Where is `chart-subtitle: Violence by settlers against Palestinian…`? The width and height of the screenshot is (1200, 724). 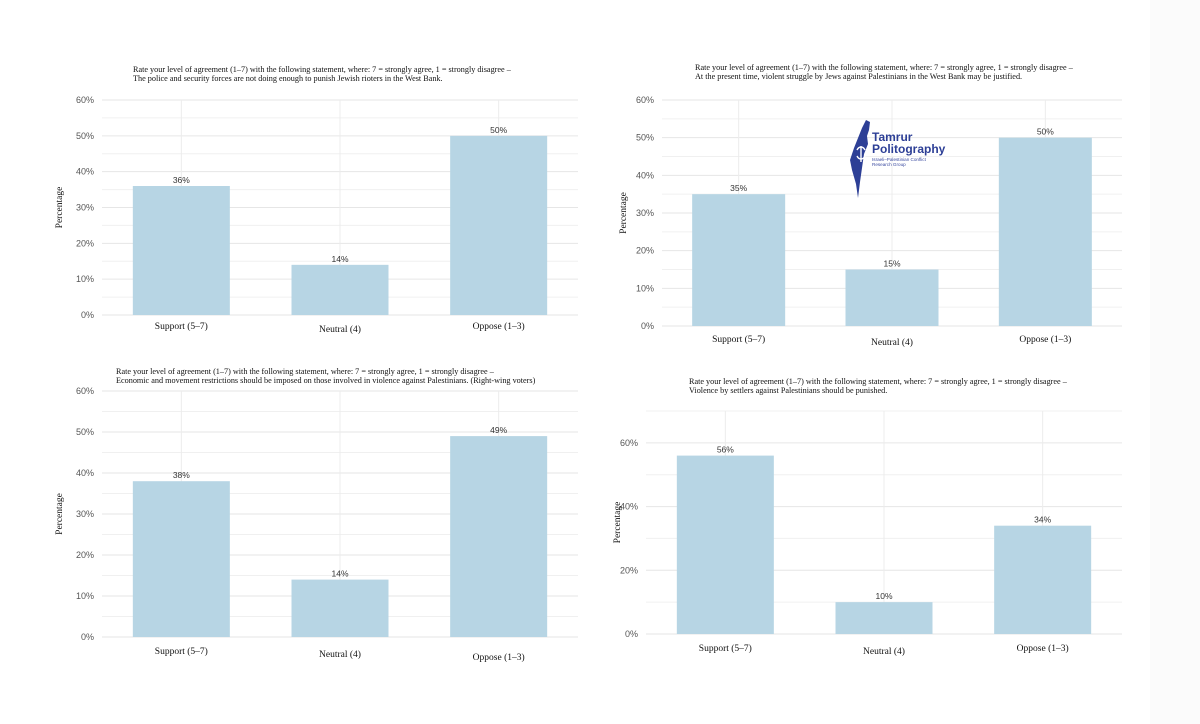 chart-subtitle: Violence by settlers against Palestinian… is located at coordinates (788, 390).